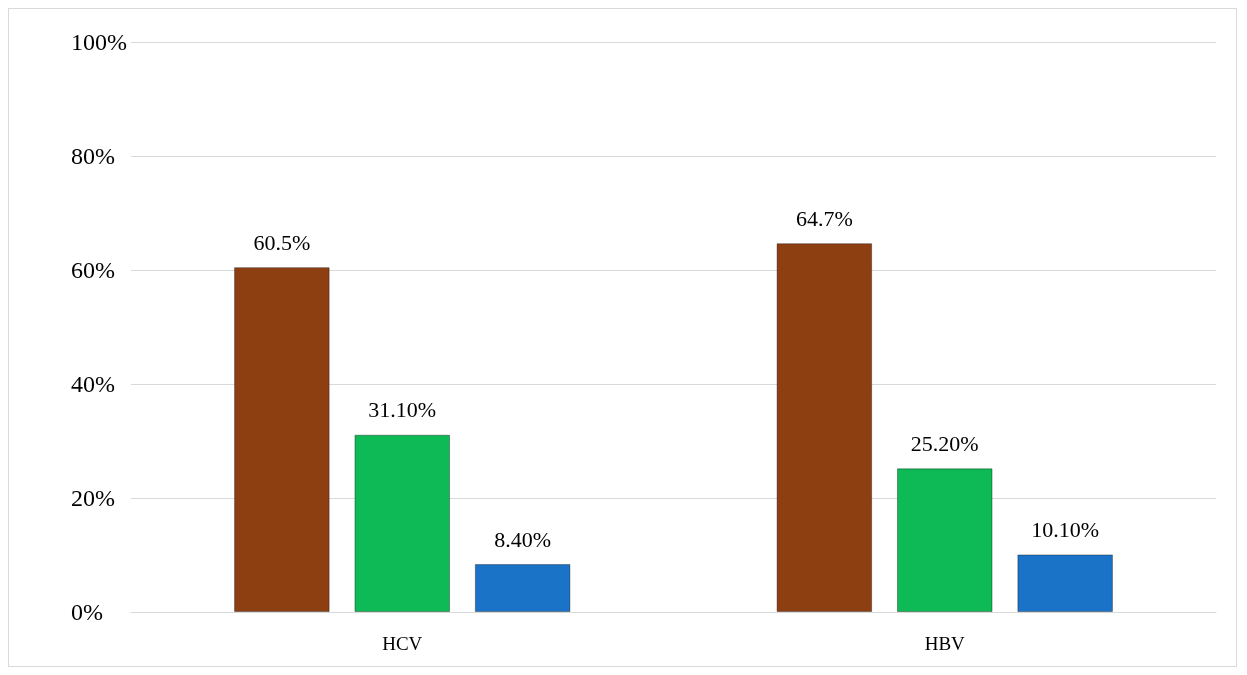 This screenshot has height=675, width=1247. What do you see at coordinates (93, 156) in the screenshot?
I see `y-tick-label: 80%` at bounding box center [93, 156].